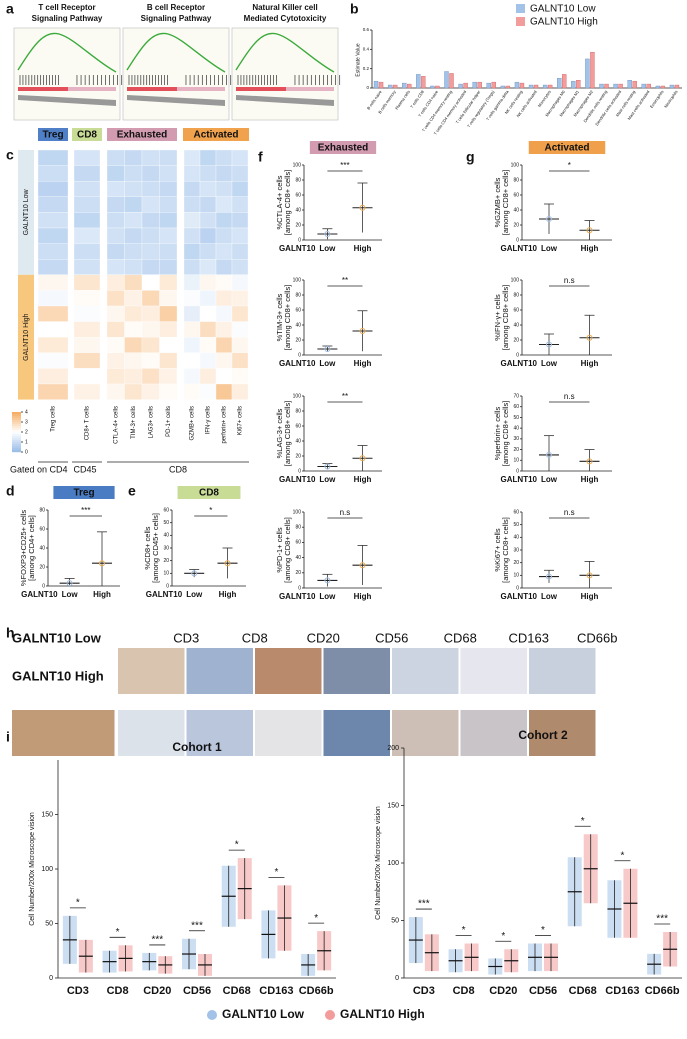 Image resolution: width=687 pixels, height=1039 pixels. I want to click on y-axis-label: %LAG-3+ cells, so click(279, 433).